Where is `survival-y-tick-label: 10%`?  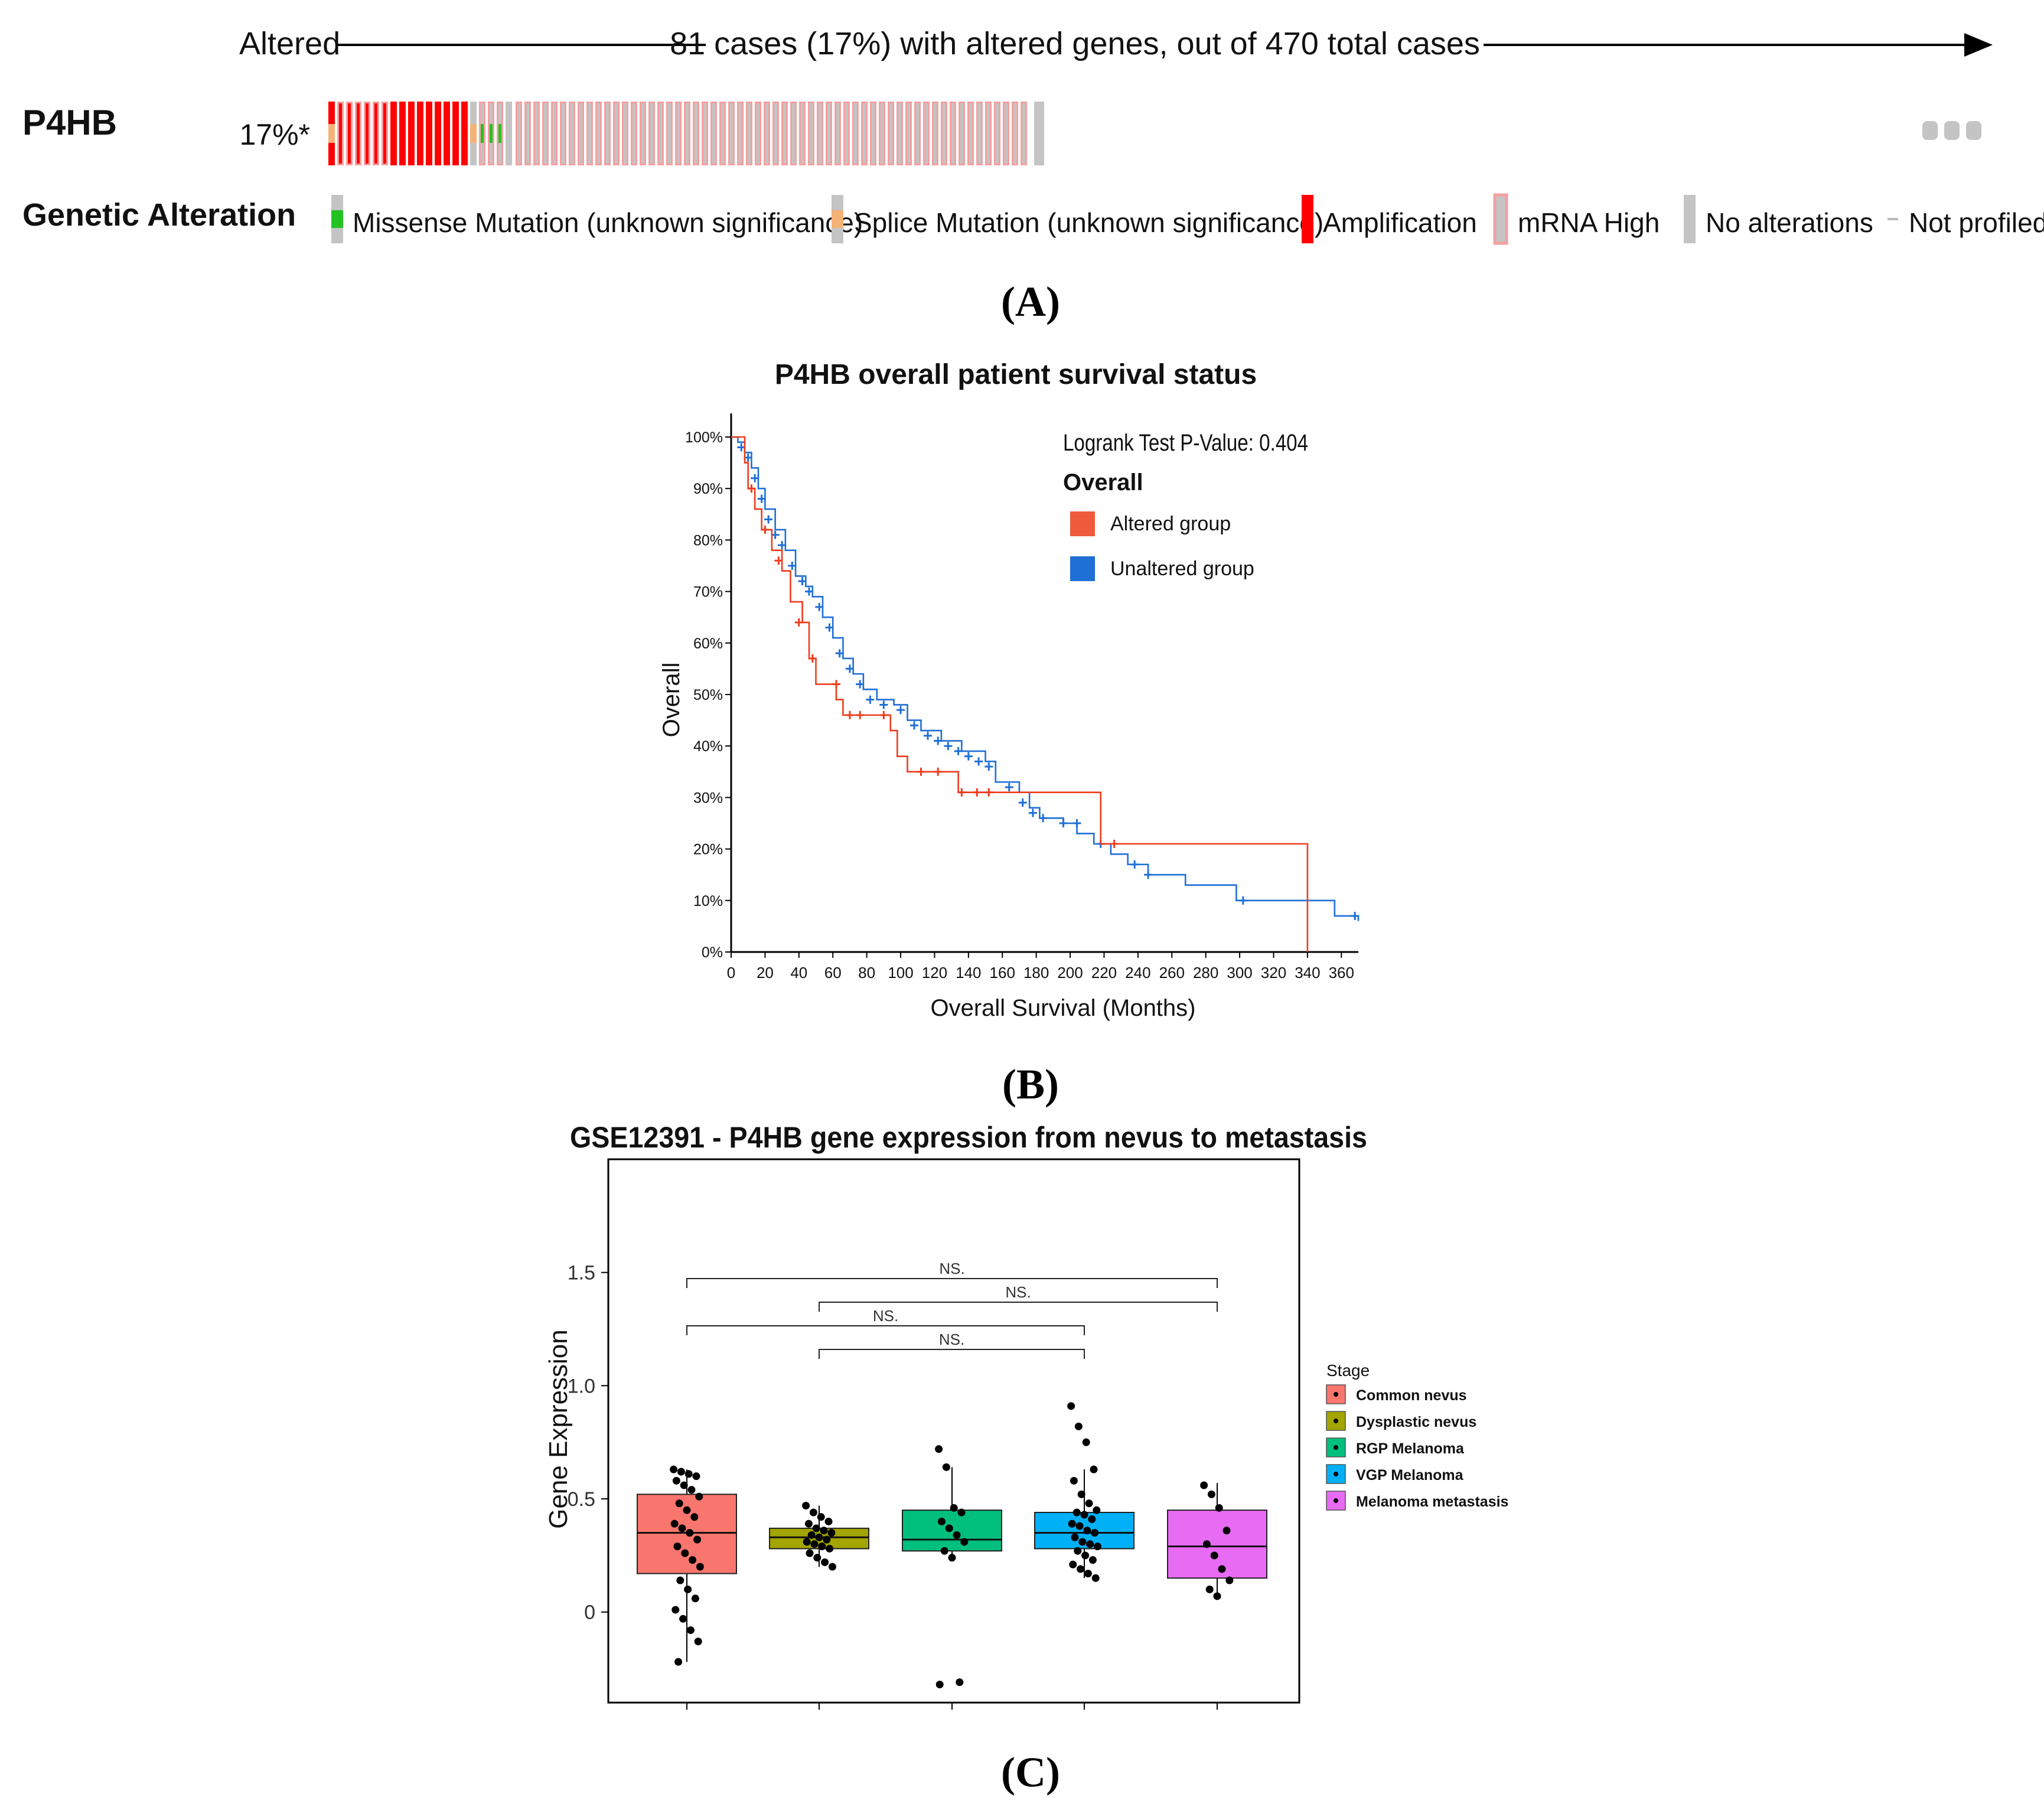
survival-y-tick-label: 10% is located at coordinates (708, 901).